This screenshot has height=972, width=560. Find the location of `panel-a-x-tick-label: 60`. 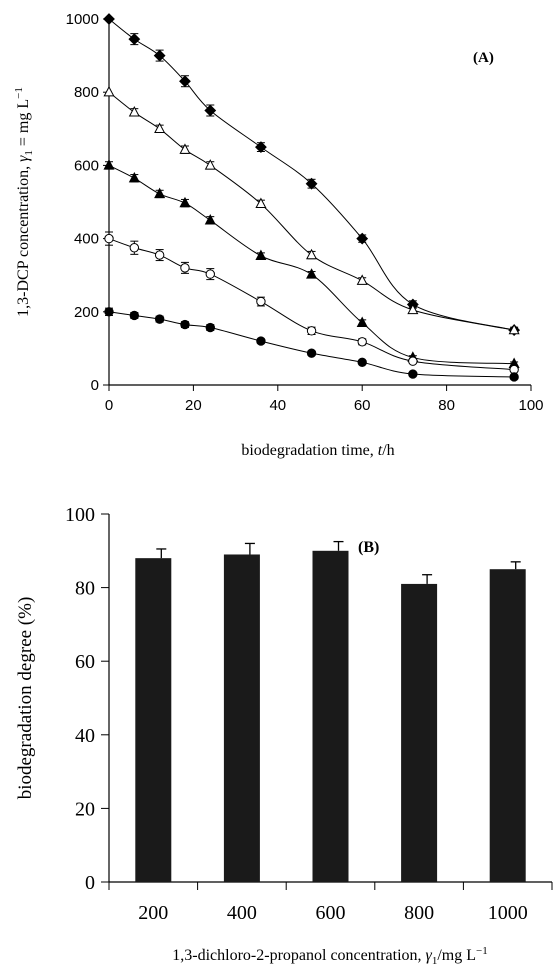

panel-a-x-tick-label: 60 is located at coordinates (362, 405).